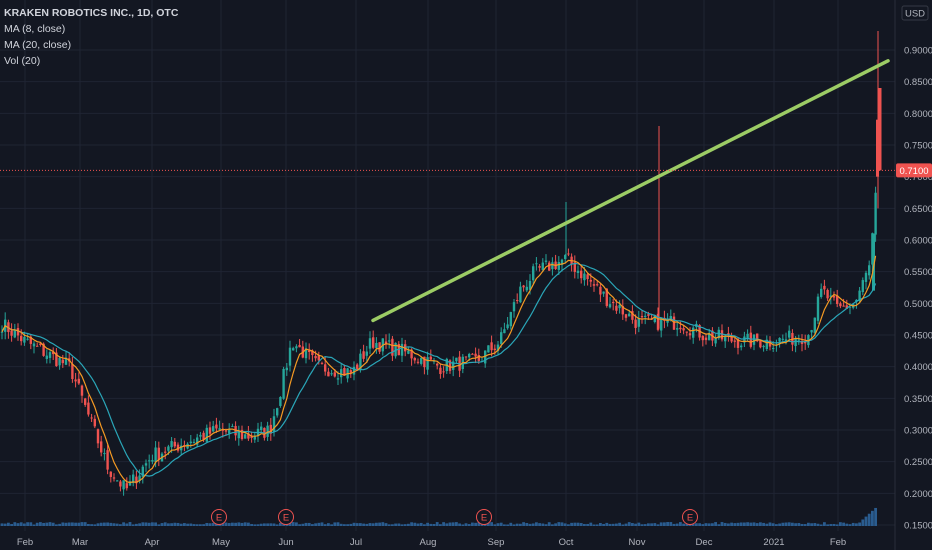 This screenshot has width=932, height=550. I want to click on ma20-legend: MA (20, close), so click(38, 45).